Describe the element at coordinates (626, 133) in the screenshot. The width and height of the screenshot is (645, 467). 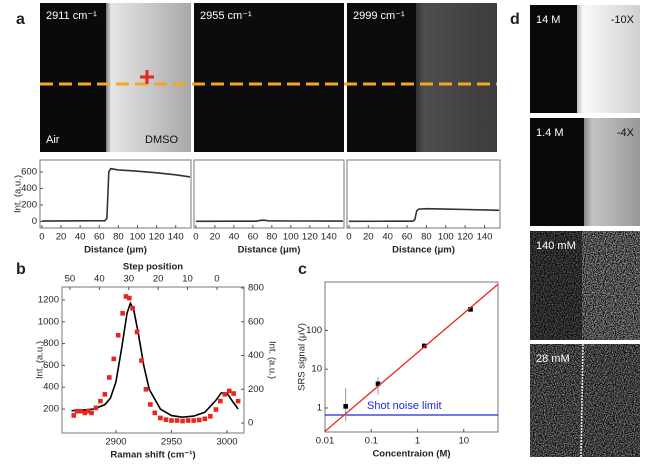
I see `image-label: -4X` at that location.